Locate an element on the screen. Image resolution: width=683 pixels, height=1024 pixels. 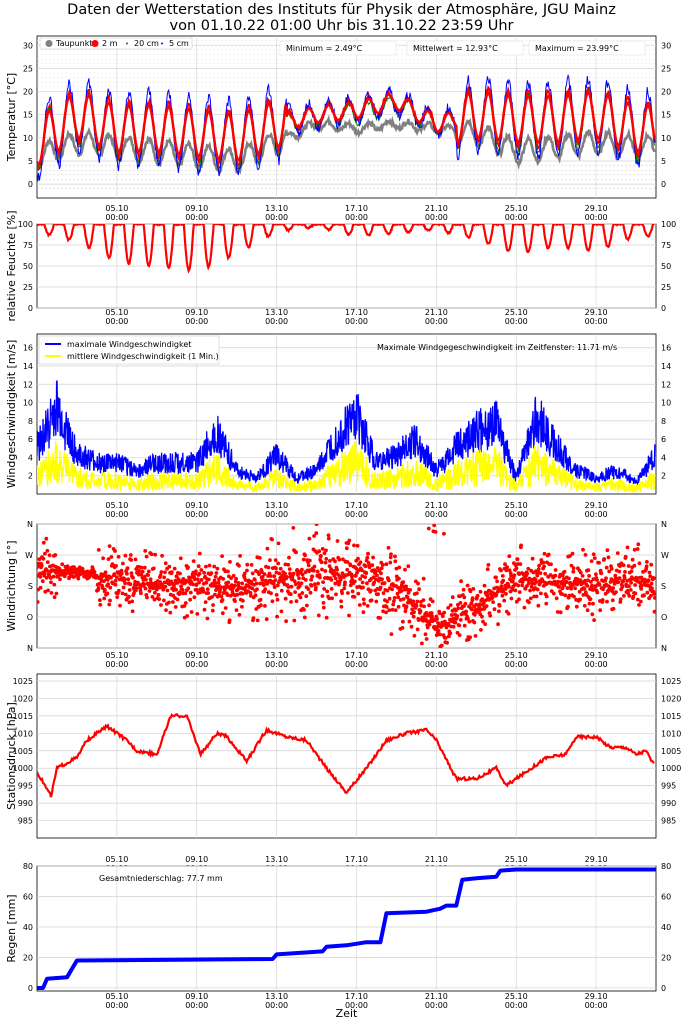
temp-2m-line is located at coordinates (346, 128).